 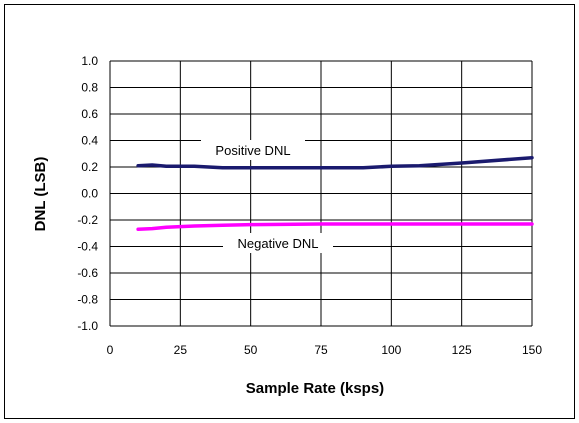 What do you see at coordinates (335, 193) in the screenshot?
I see `series-layer` at bounding box center [335, 193].